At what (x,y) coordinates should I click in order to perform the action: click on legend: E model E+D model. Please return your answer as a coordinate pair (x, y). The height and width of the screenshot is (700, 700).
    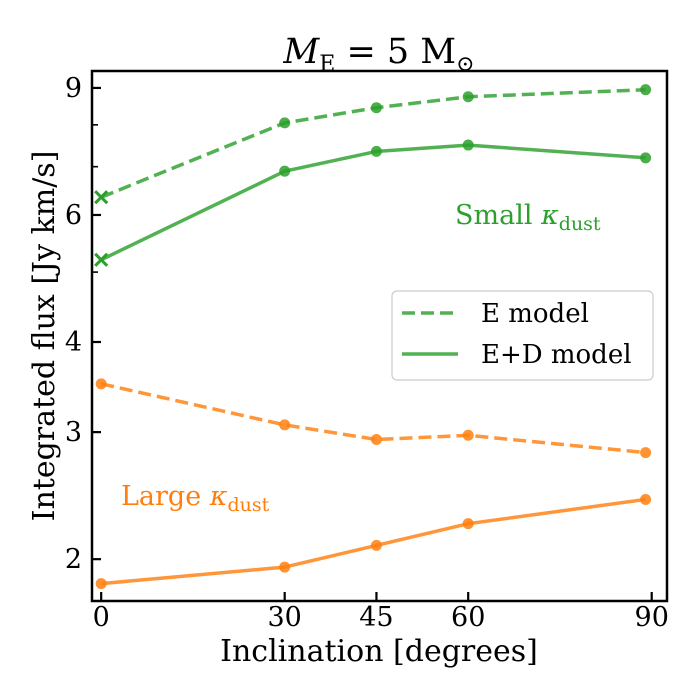
    Looking at the image, I should click on (522, 335).